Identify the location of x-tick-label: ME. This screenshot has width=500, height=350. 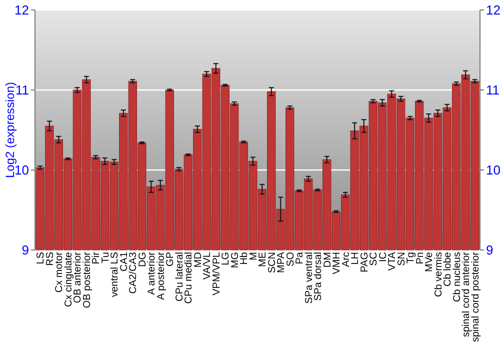
(263, 259).